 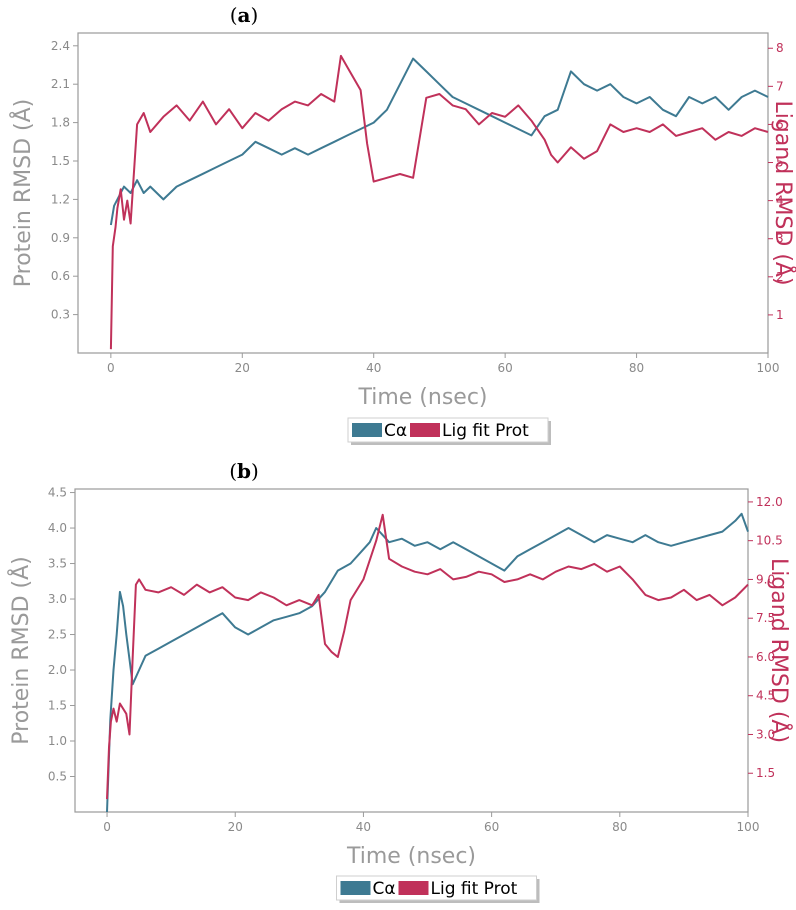 I want to click on y-tick-label: 0.5, so click(x=57, y=777).